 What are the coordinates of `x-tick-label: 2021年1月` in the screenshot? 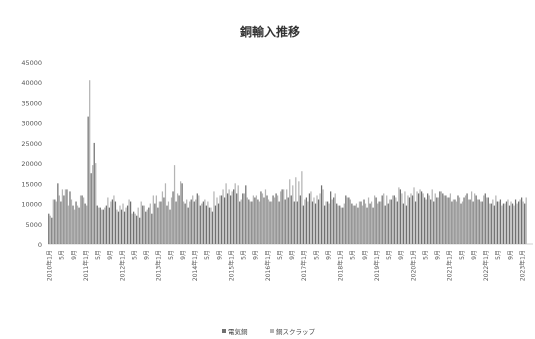 It's located at (450, 265).